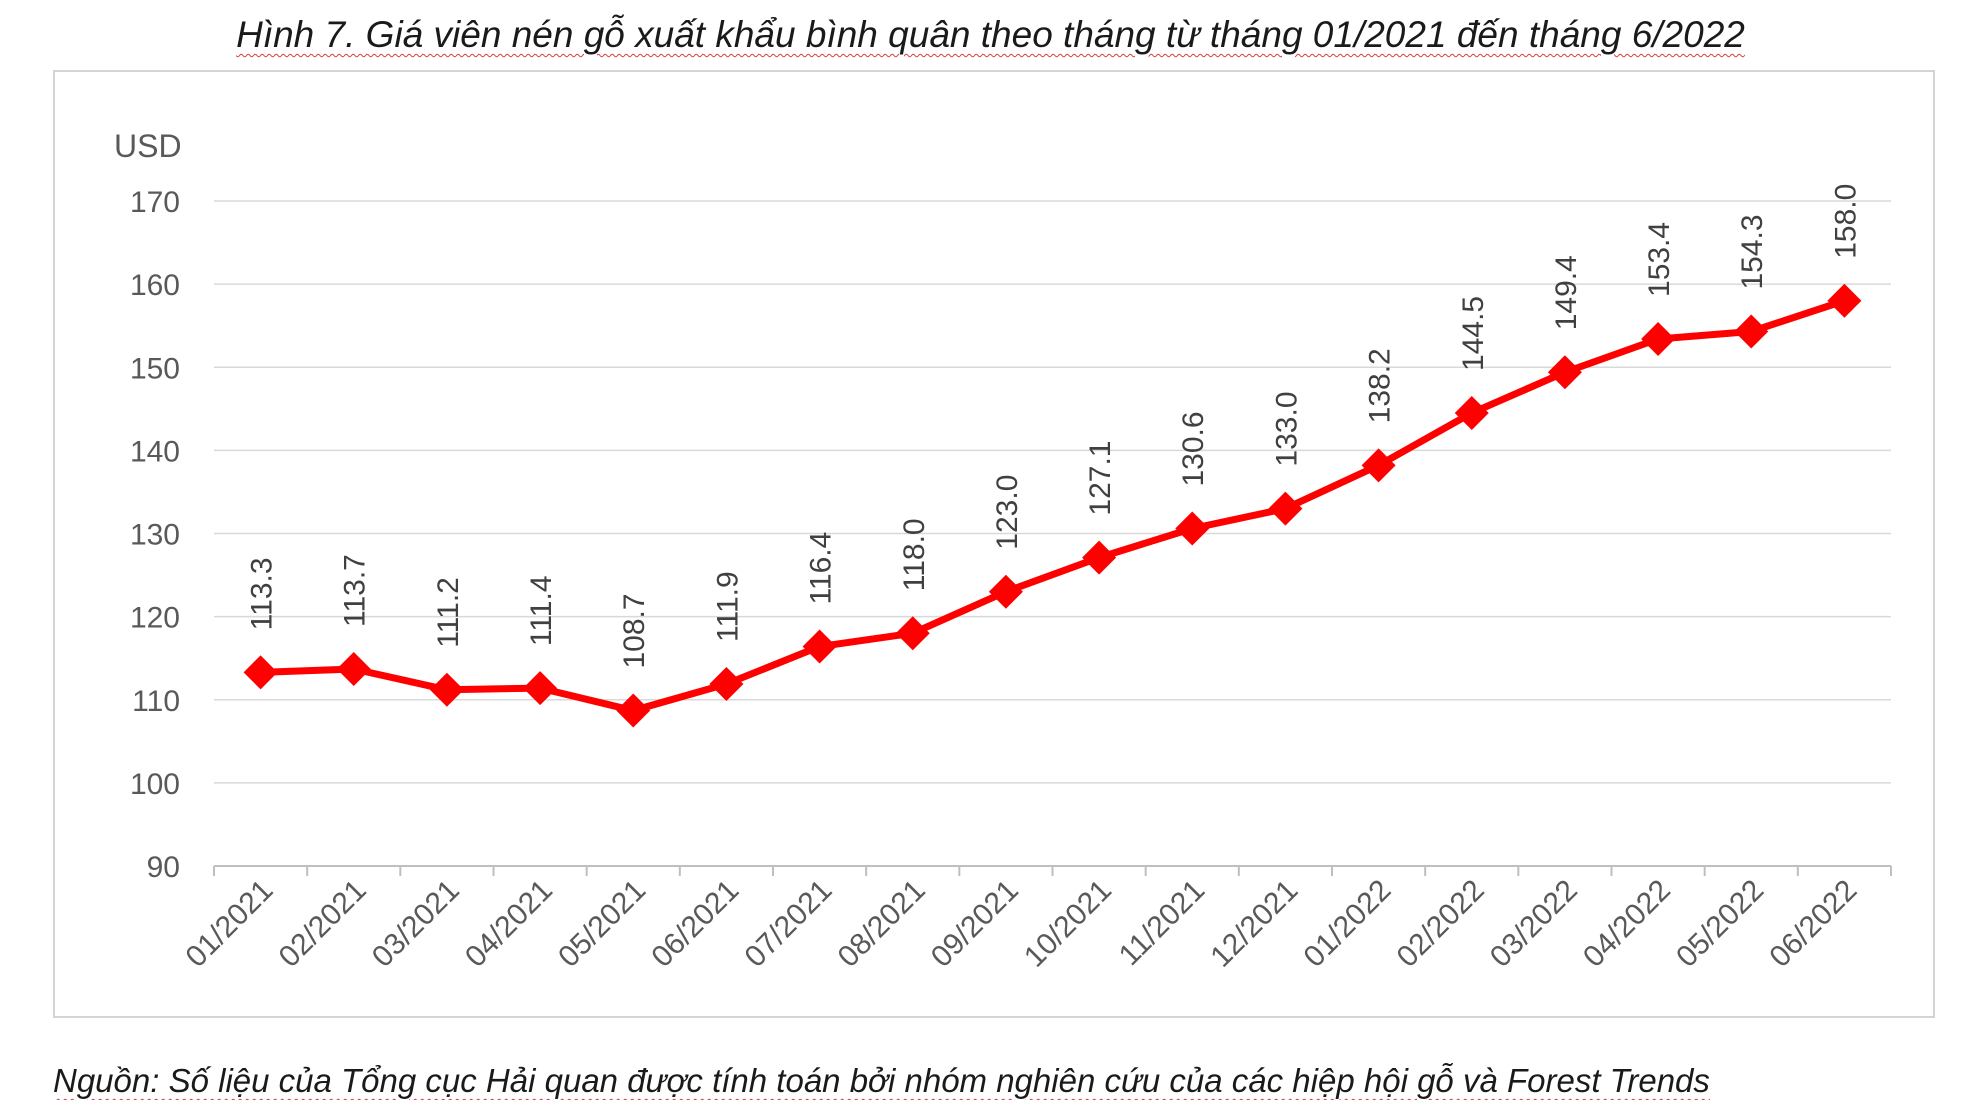  What do you see at coordinates (1473, 333) in the screenshot?
I see `data-label: 144.5` at bounding box center [1473, 333].